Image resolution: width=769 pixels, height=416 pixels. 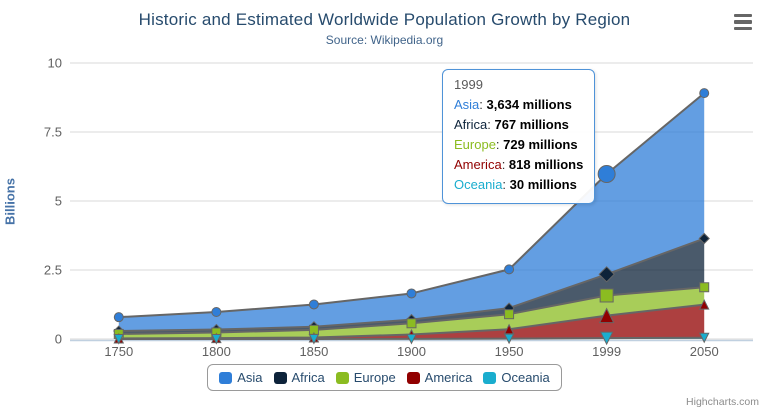 What do you see at coordinates (448, 377) in the screenshot?
I see `legend-label: America` at bounding box center [448, 377].